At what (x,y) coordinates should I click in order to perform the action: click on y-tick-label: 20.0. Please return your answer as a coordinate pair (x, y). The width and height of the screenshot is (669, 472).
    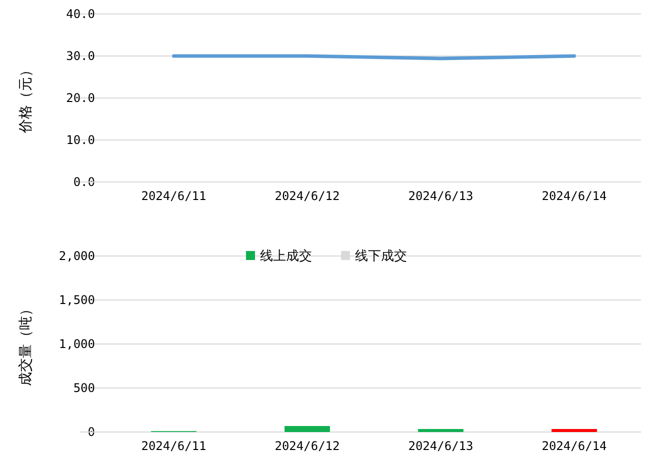
    Looking at the image, I should click on (80, 98).